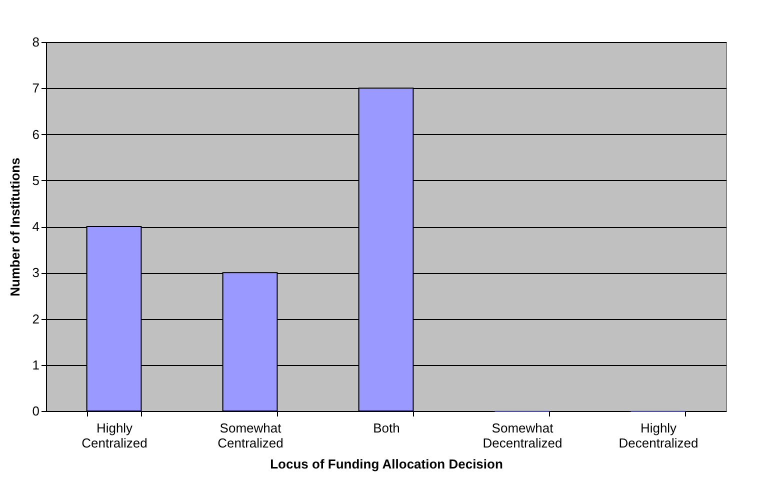 Image resolution: width=761 pixels, height=504 pixels. Describe the element at coordinates (658, 435) in the screenshot. I see `x-tick-label: Highly Decentralized` at that location.